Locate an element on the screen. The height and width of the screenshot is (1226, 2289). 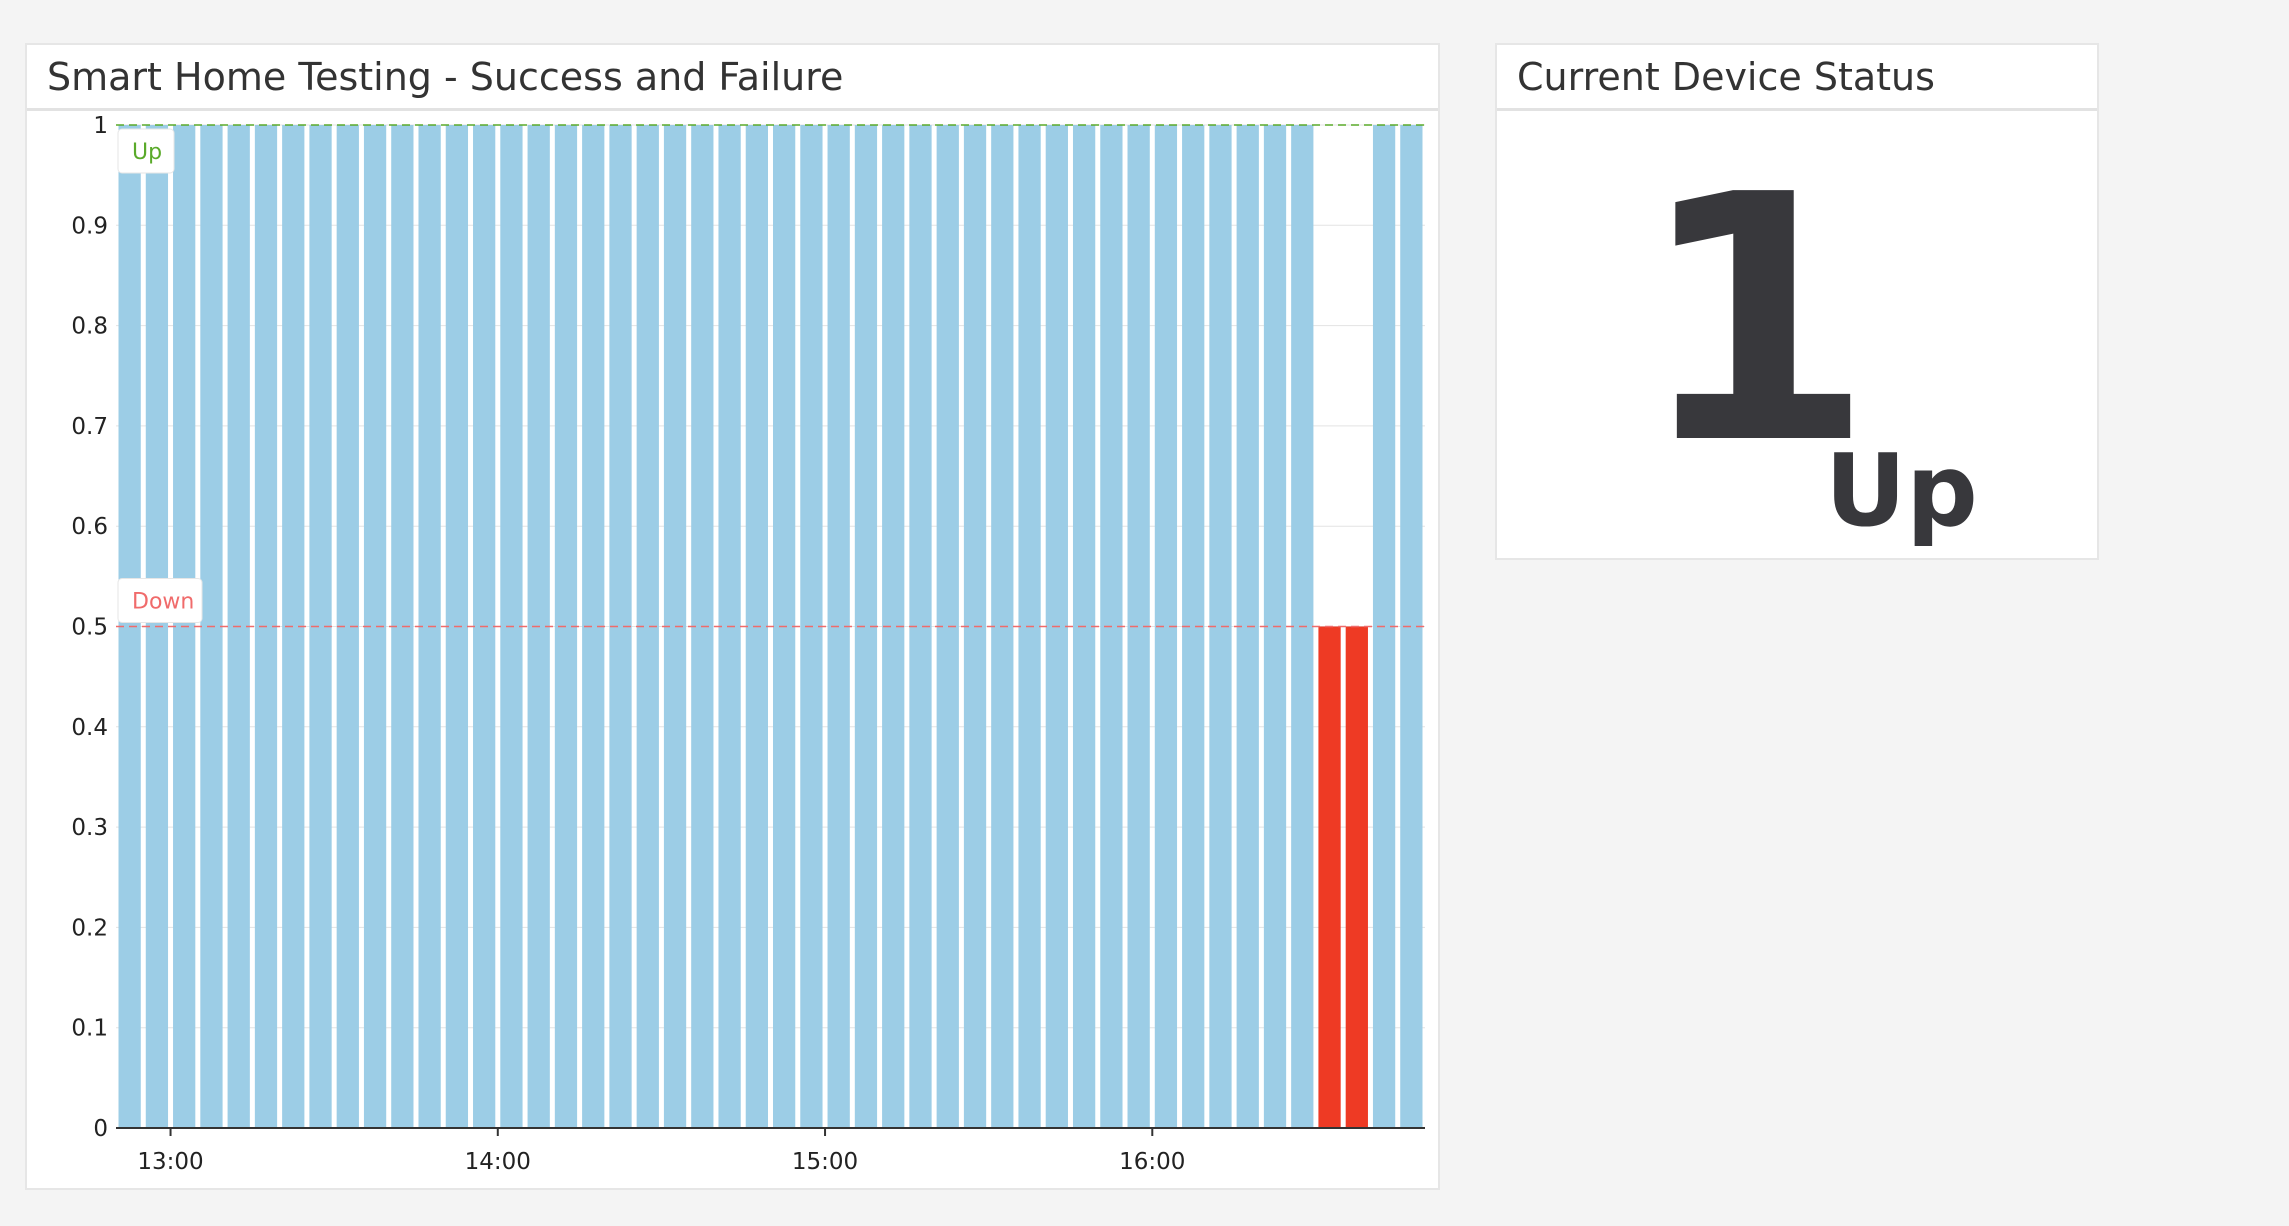
status-unit: Up is located at coordinates (1901, 490).